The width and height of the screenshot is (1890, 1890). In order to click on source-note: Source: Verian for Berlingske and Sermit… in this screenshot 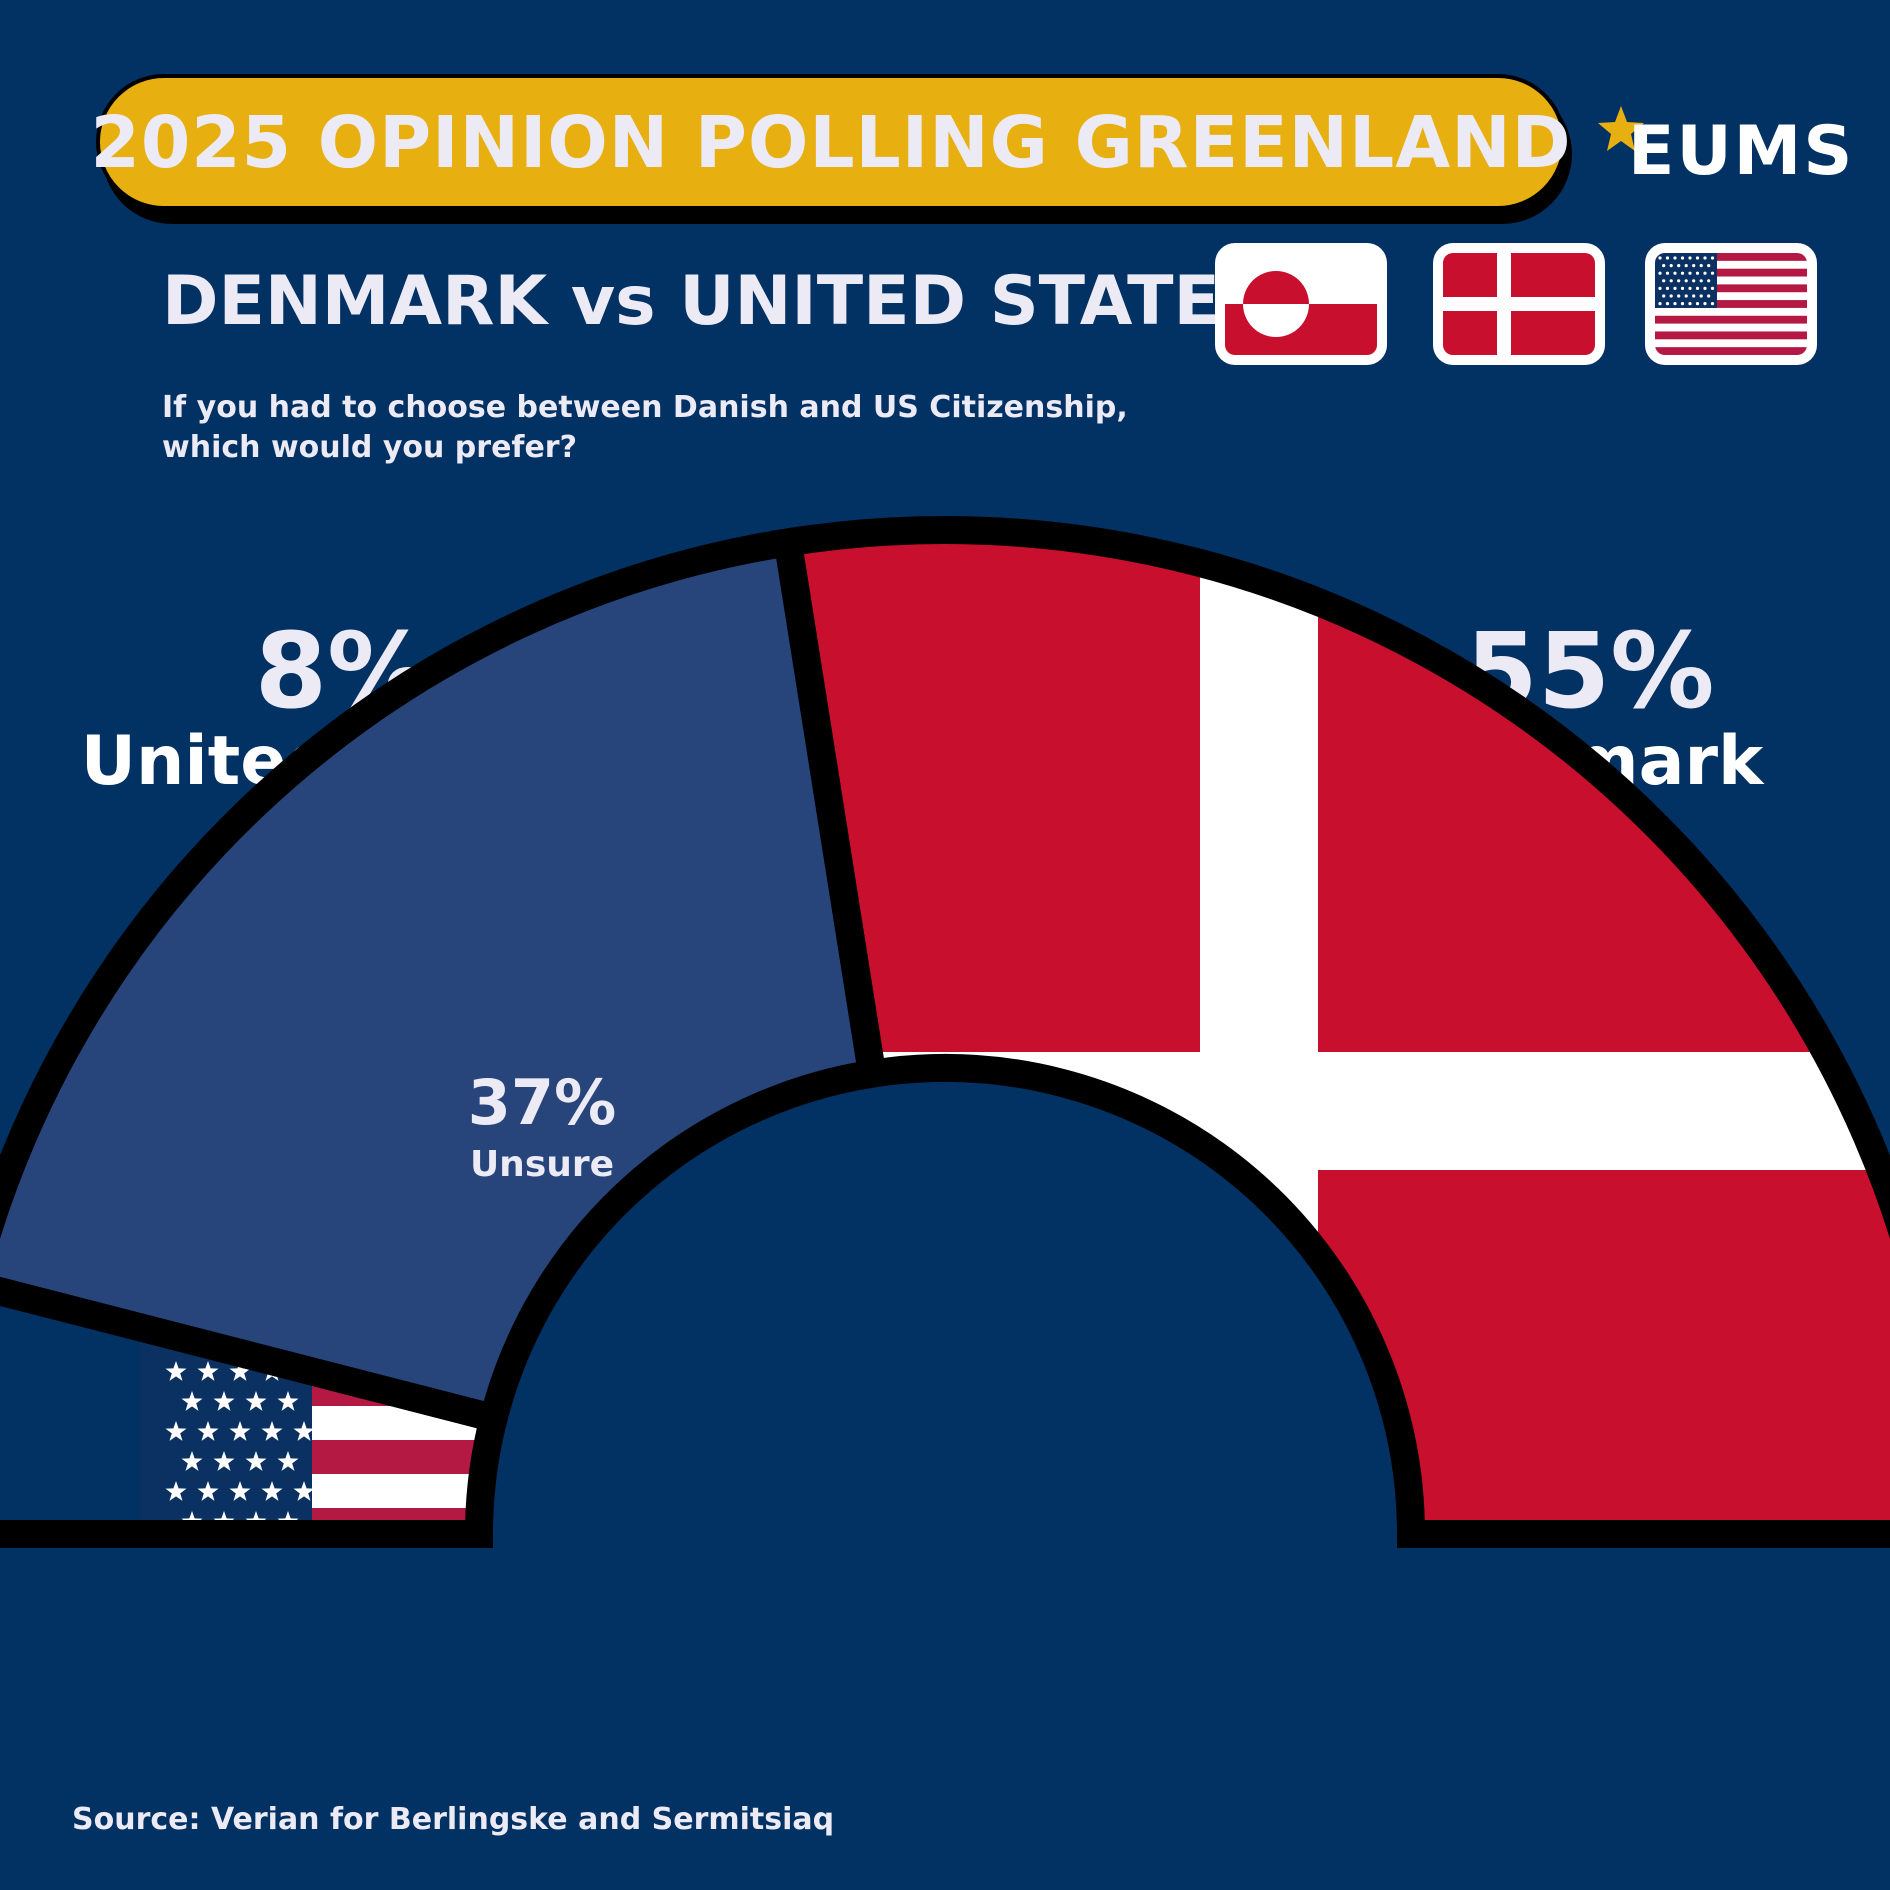, I will do `click(453, 1819)`.